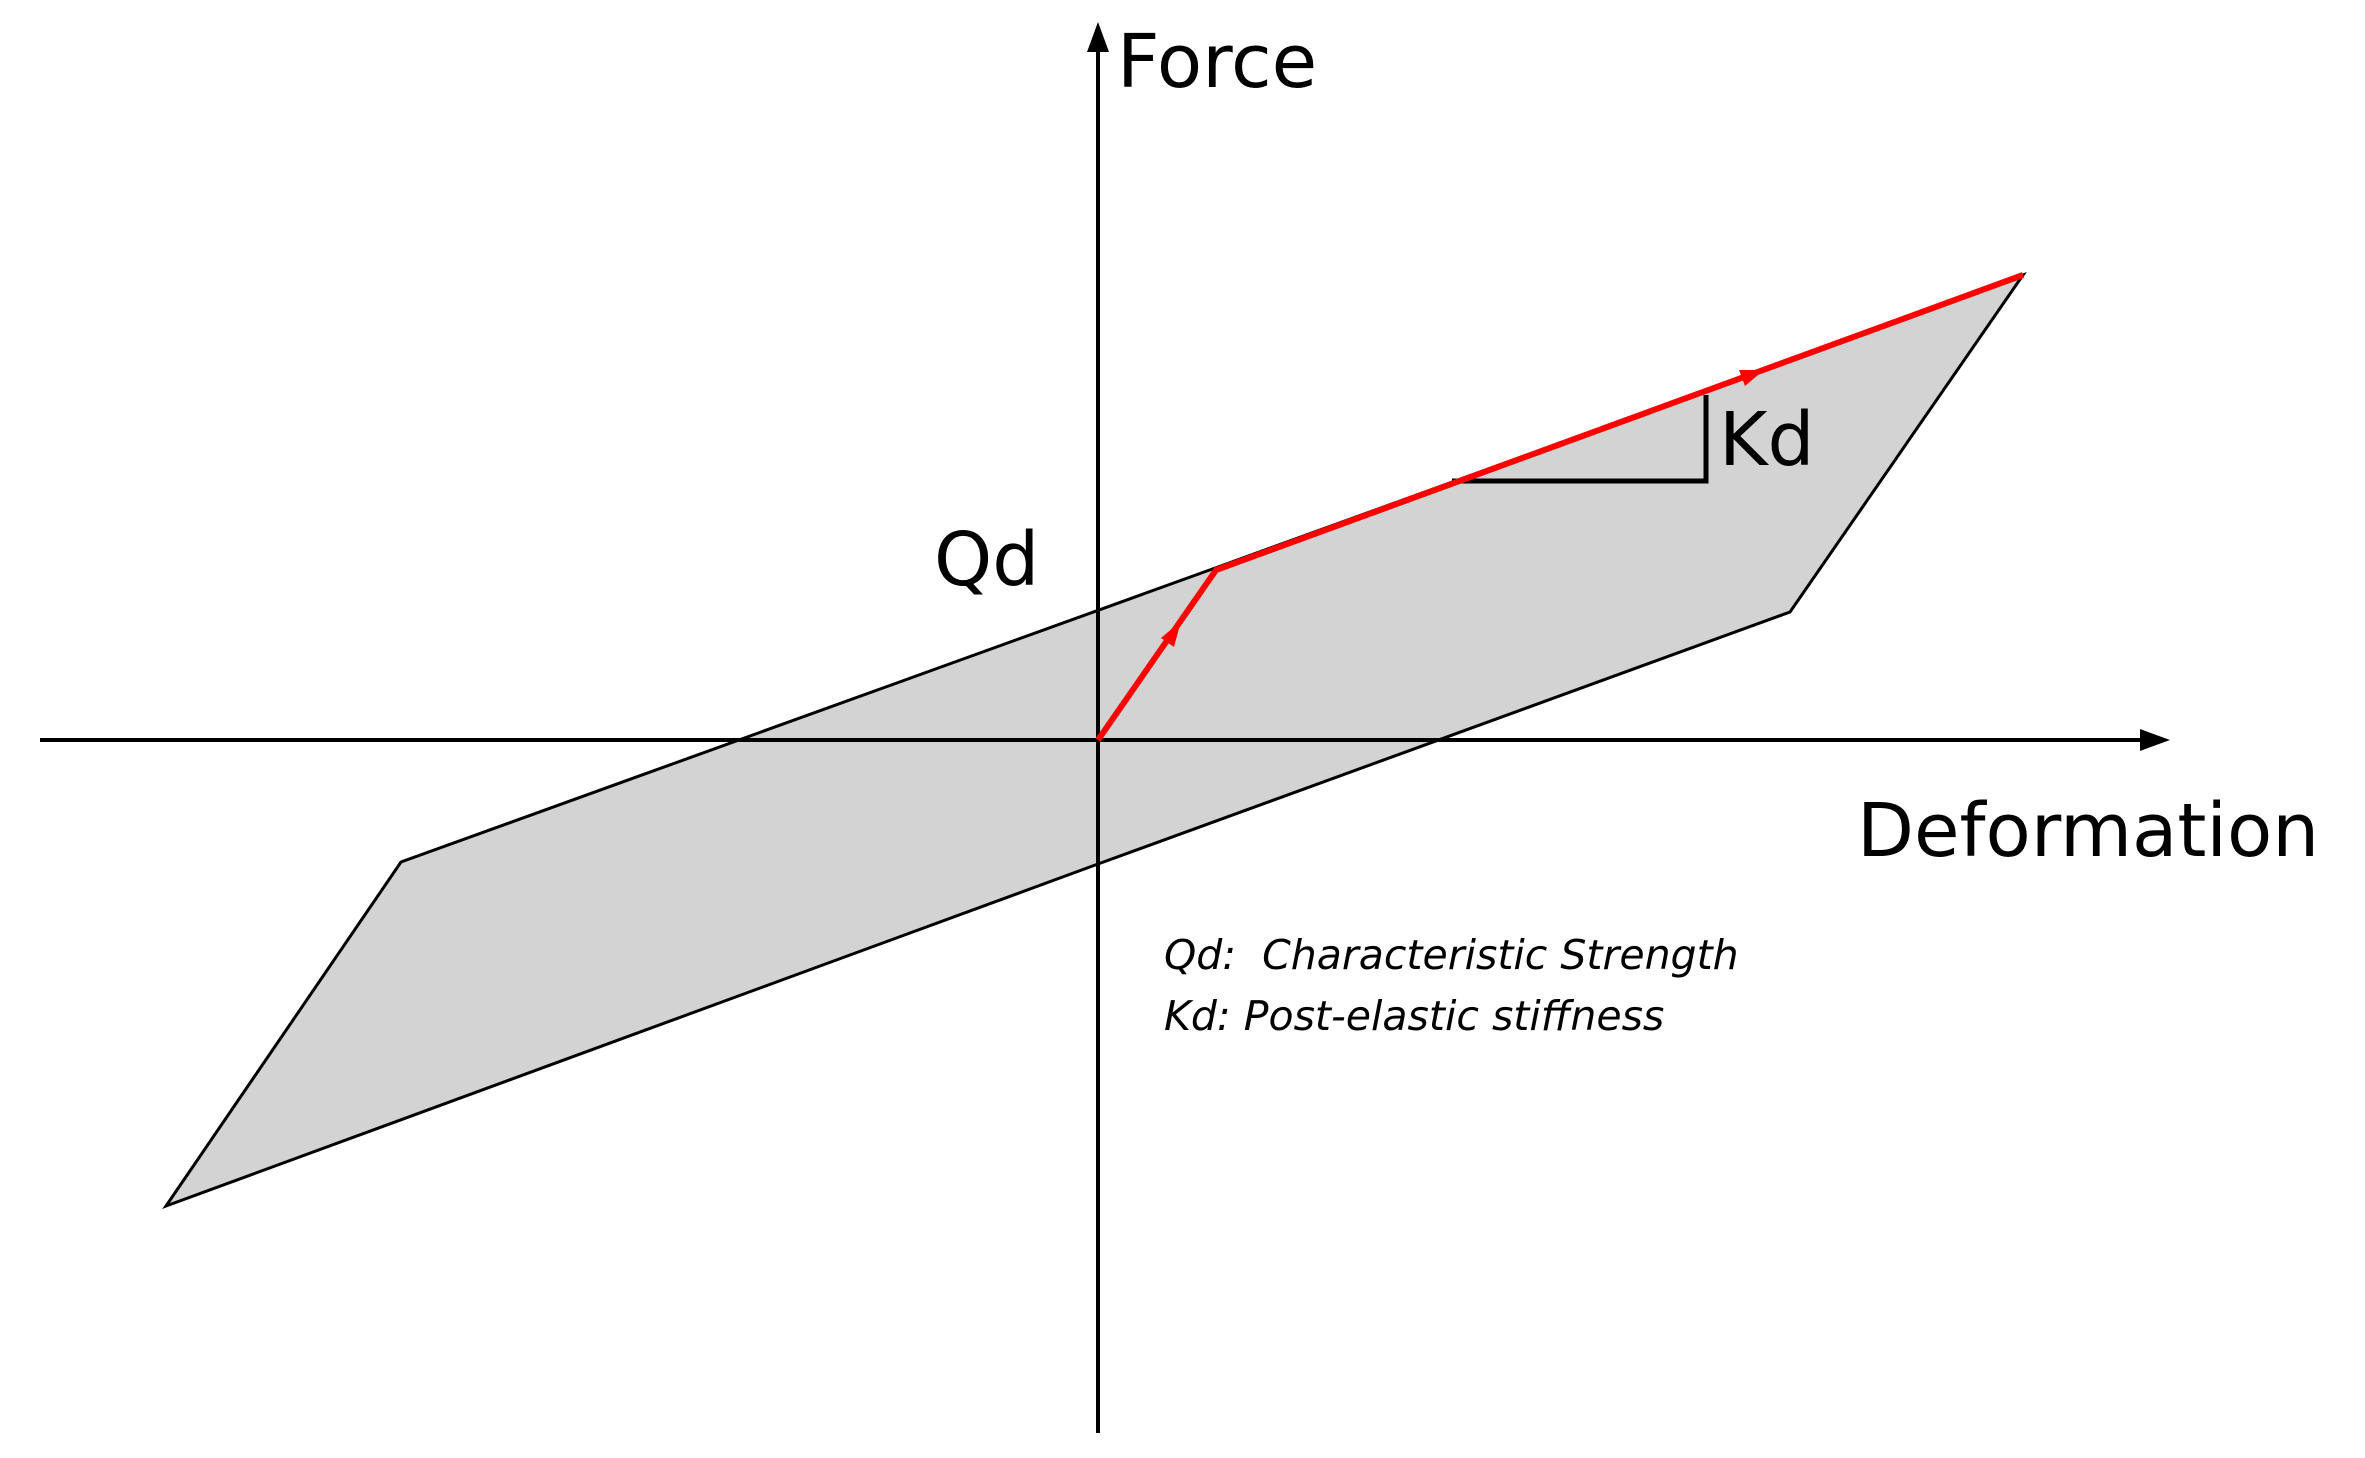 The width and height of the screenshot is (2365, 1458). Describe the element at coordinates (1098, 37) in the screenshot. I see `y-axis-arrowhead` at that location.